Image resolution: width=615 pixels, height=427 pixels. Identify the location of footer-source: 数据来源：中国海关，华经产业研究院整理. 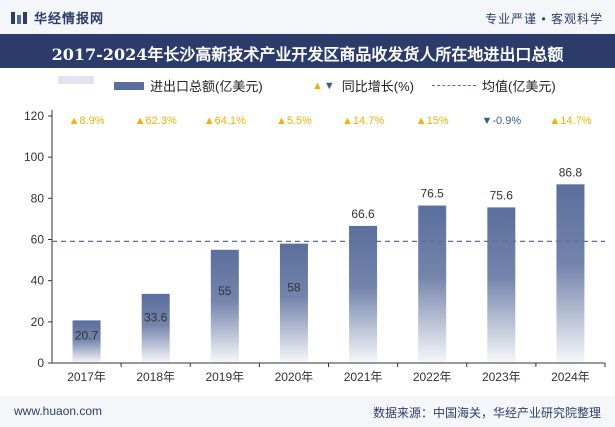
(486, 413).